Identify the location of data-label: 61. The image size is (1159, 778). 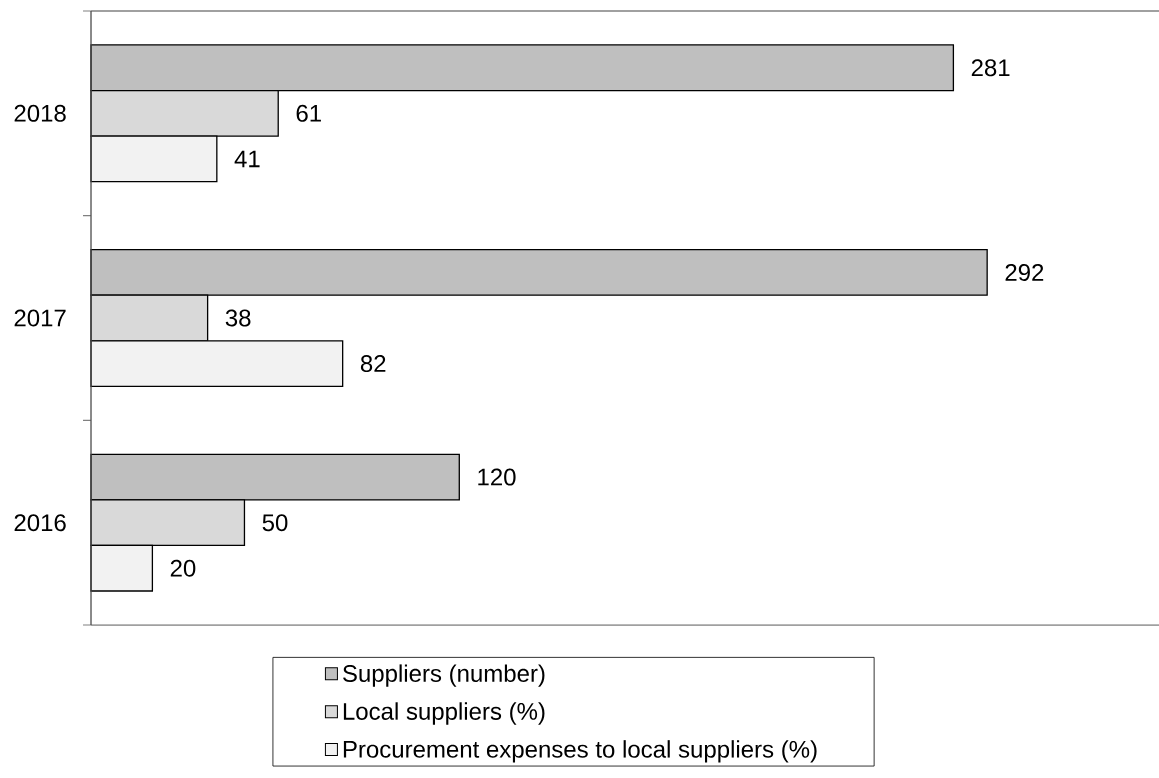
(308, 113).